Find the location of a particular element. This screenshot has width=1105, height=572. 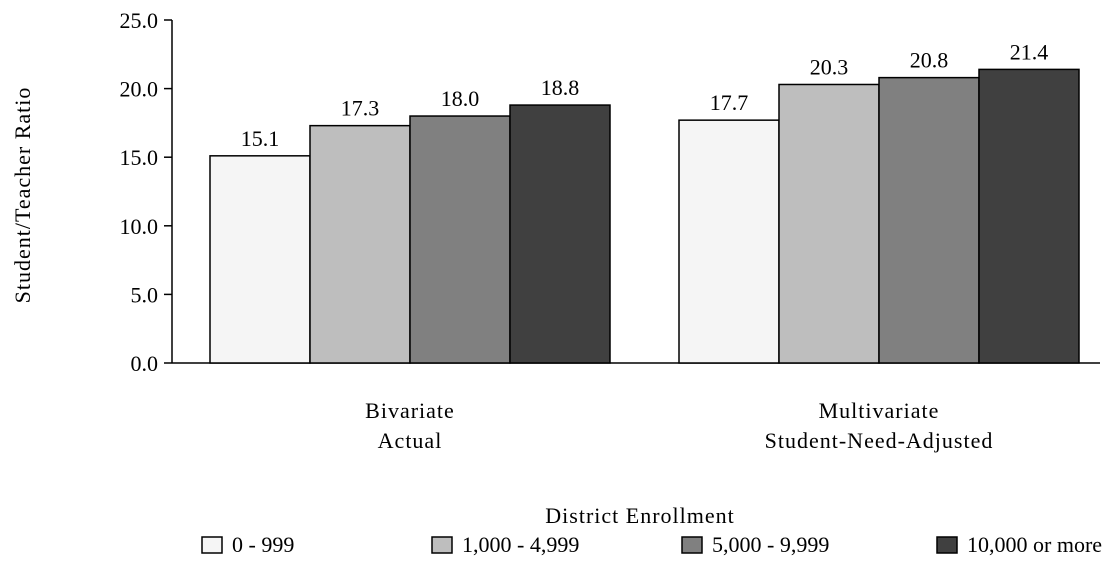

data-label: 20.8 is located at coordinates (929, 60).